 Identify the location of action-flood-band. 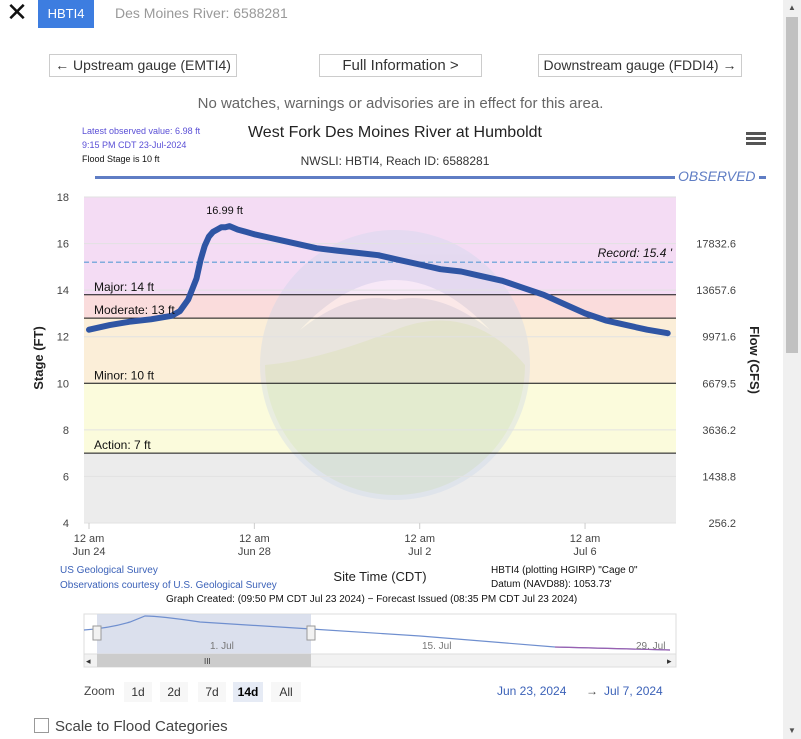
(380, 418).